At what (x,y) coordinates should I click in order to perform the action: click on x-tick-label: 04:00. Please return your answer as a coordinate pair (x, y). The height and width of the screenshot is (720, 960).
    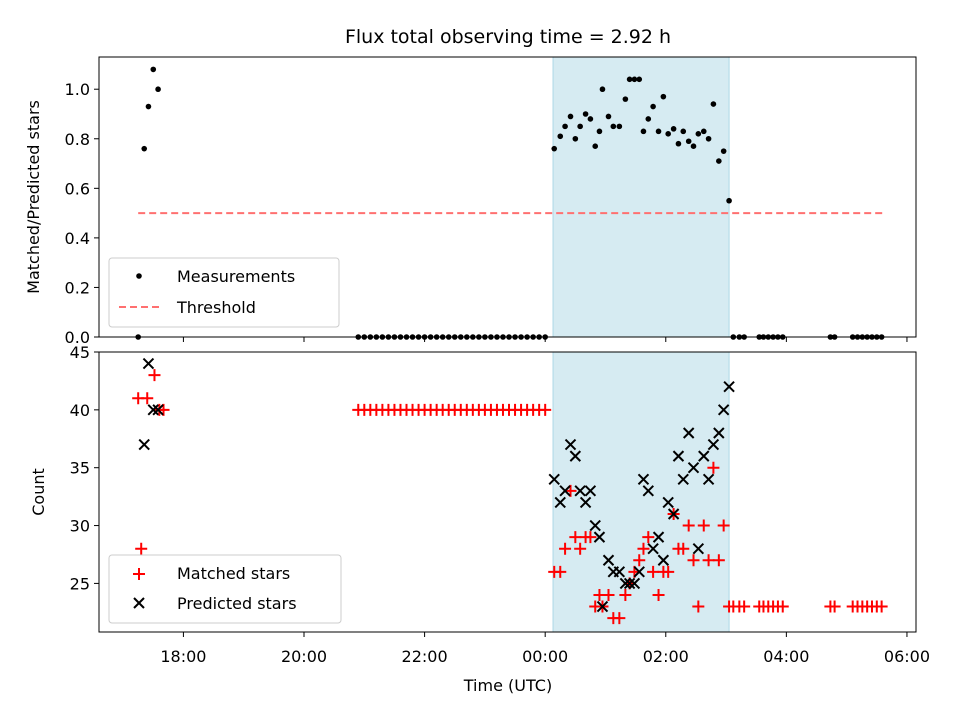
    Looking at the image, I should click on (786, 656).